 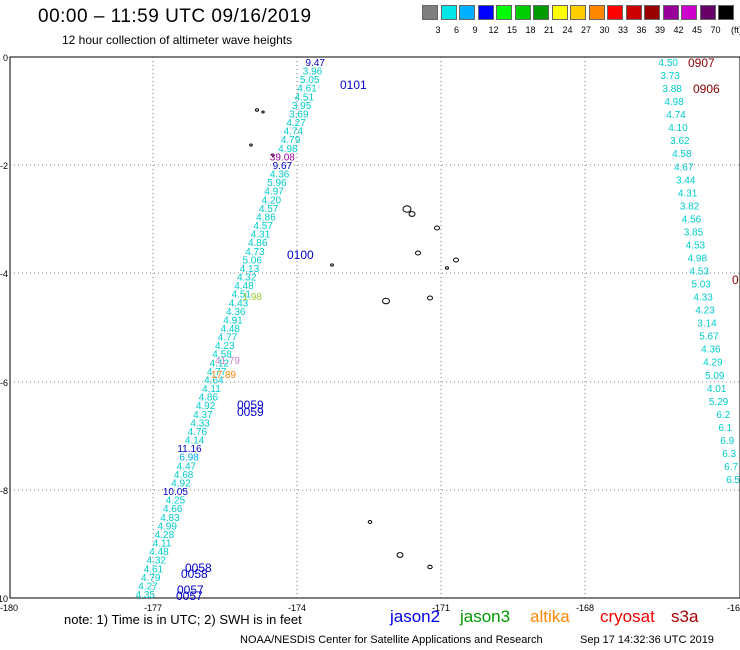 What do you see at coordinates (253, 297) in the screenshot?
I see `track-a-highlight-label: 1.98` at bounding box center [253, 297].